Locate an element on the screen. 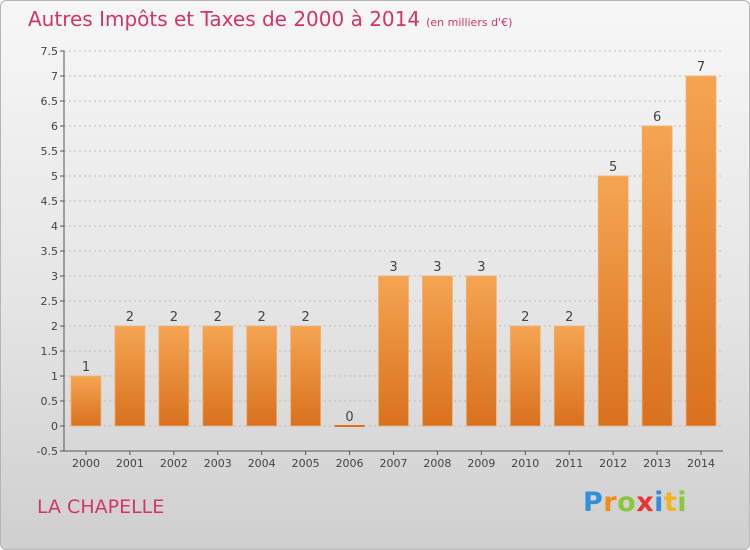 The width and height of the screenshot is (750, 550). x-tick-label: 2001 is located at coordinates (130, 463).